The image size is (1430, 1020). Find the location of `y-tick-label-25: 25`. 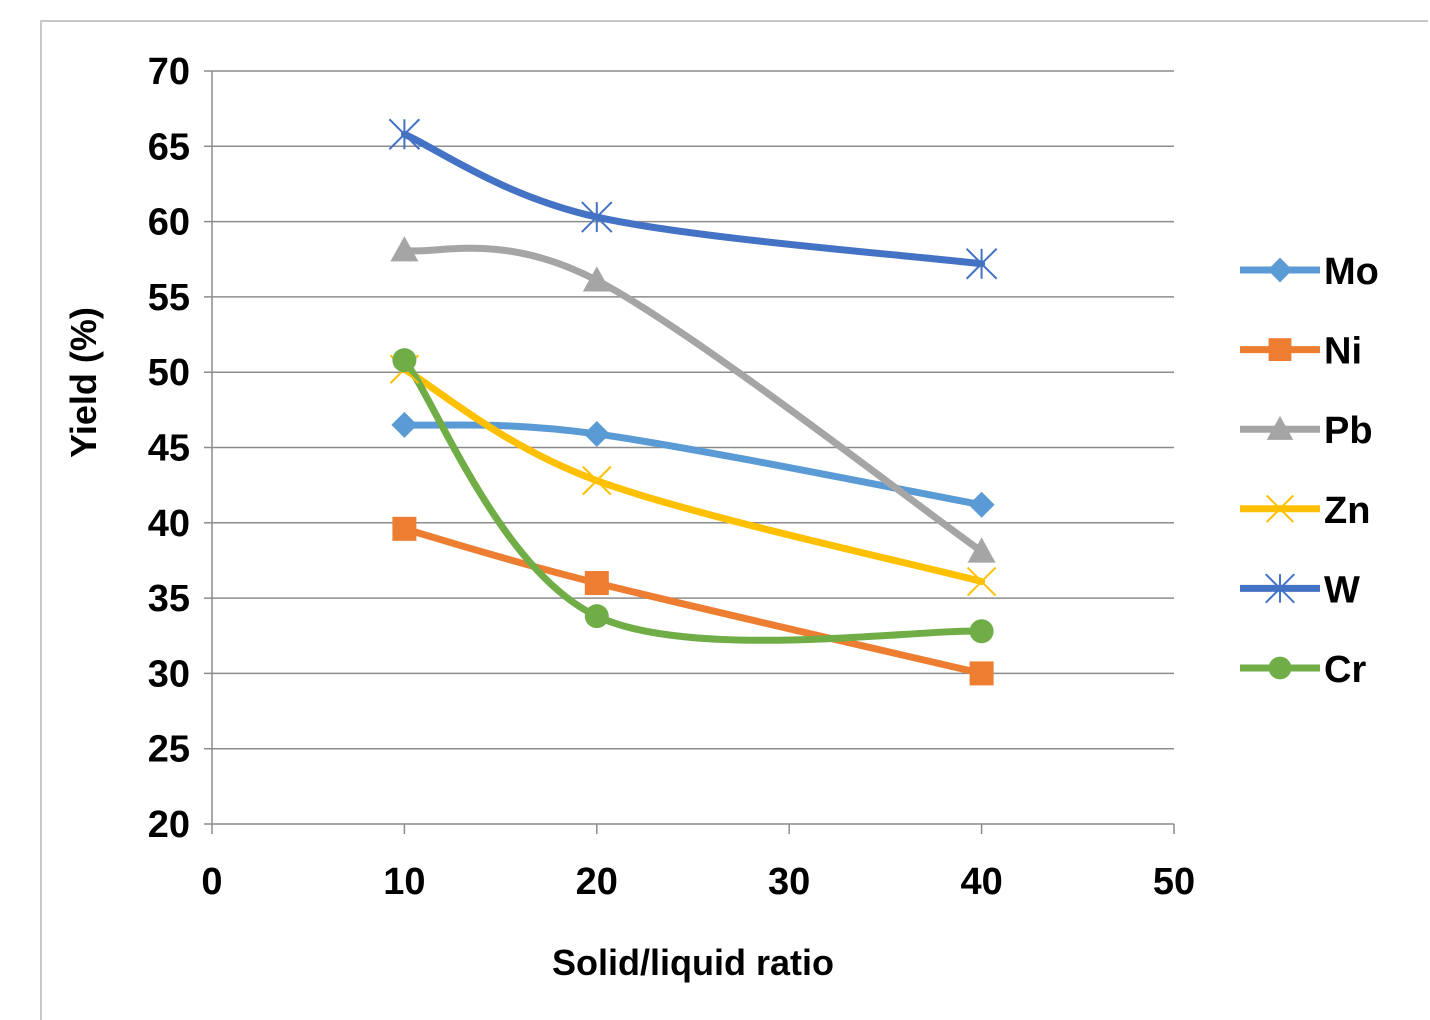

y-tick-label-25: 25 is located at coordinates (169, 750).